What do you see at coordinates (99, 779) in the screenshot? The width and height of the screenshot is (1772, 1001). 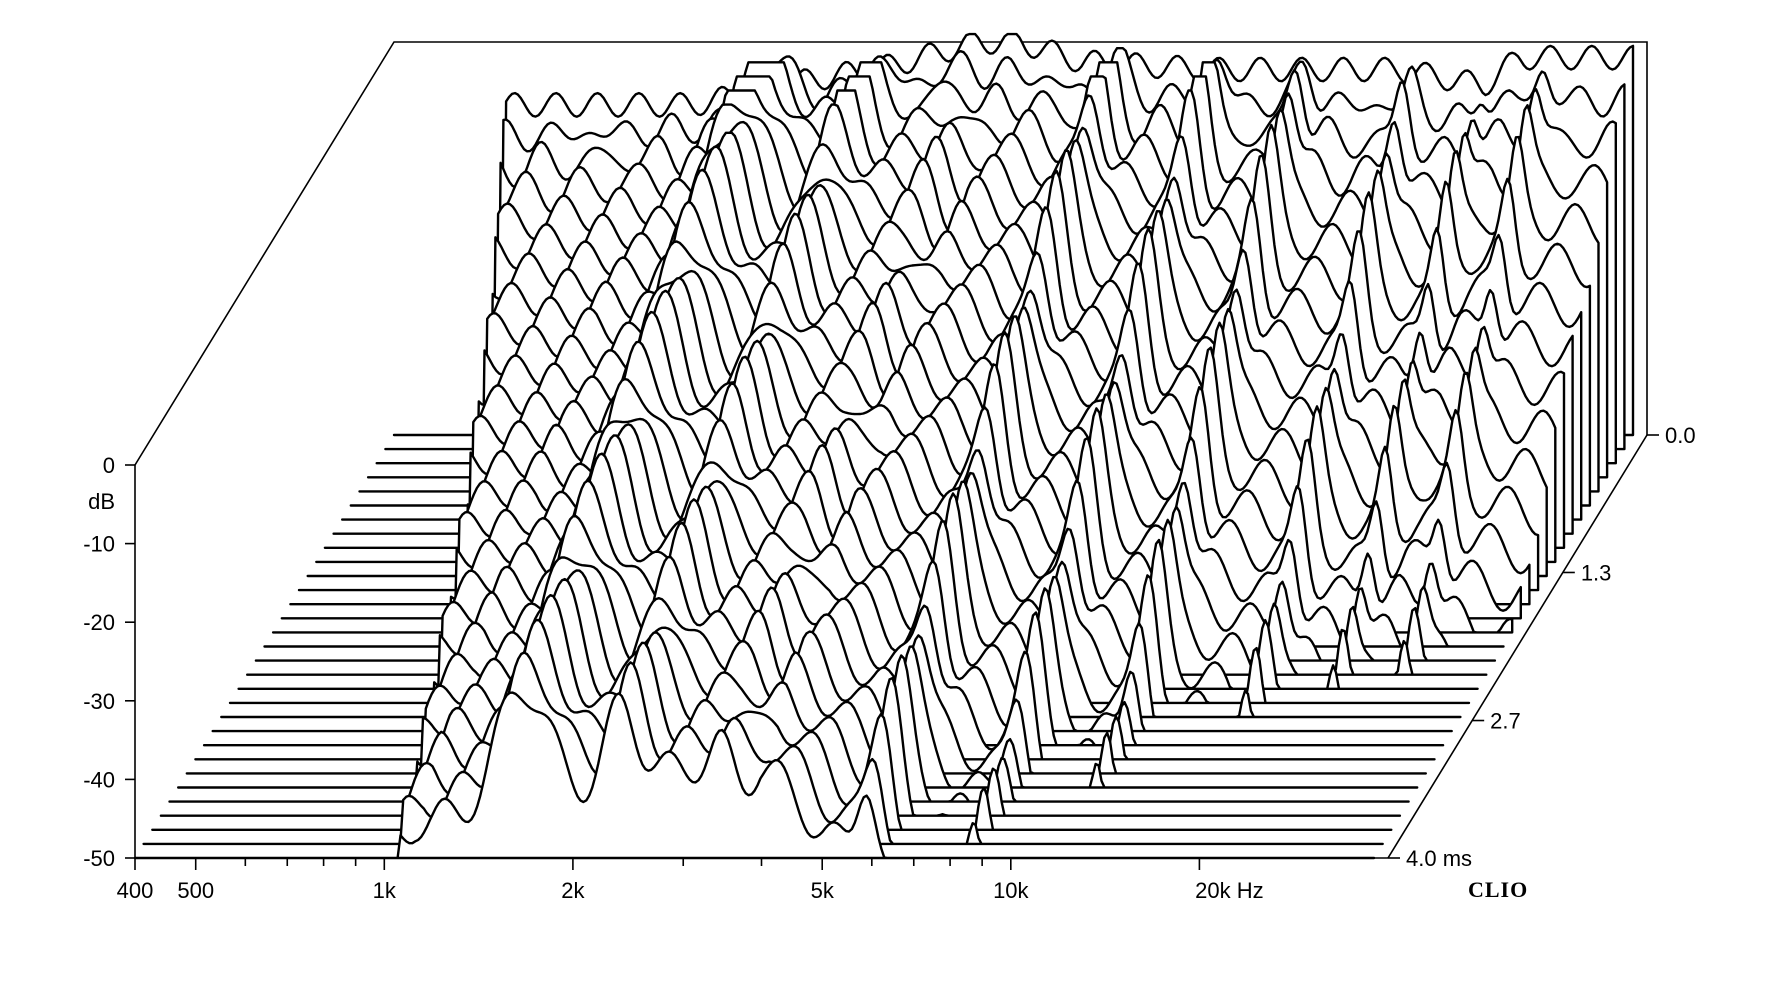 I see `y-tick-label: -40` at bounding box center [99, 779].